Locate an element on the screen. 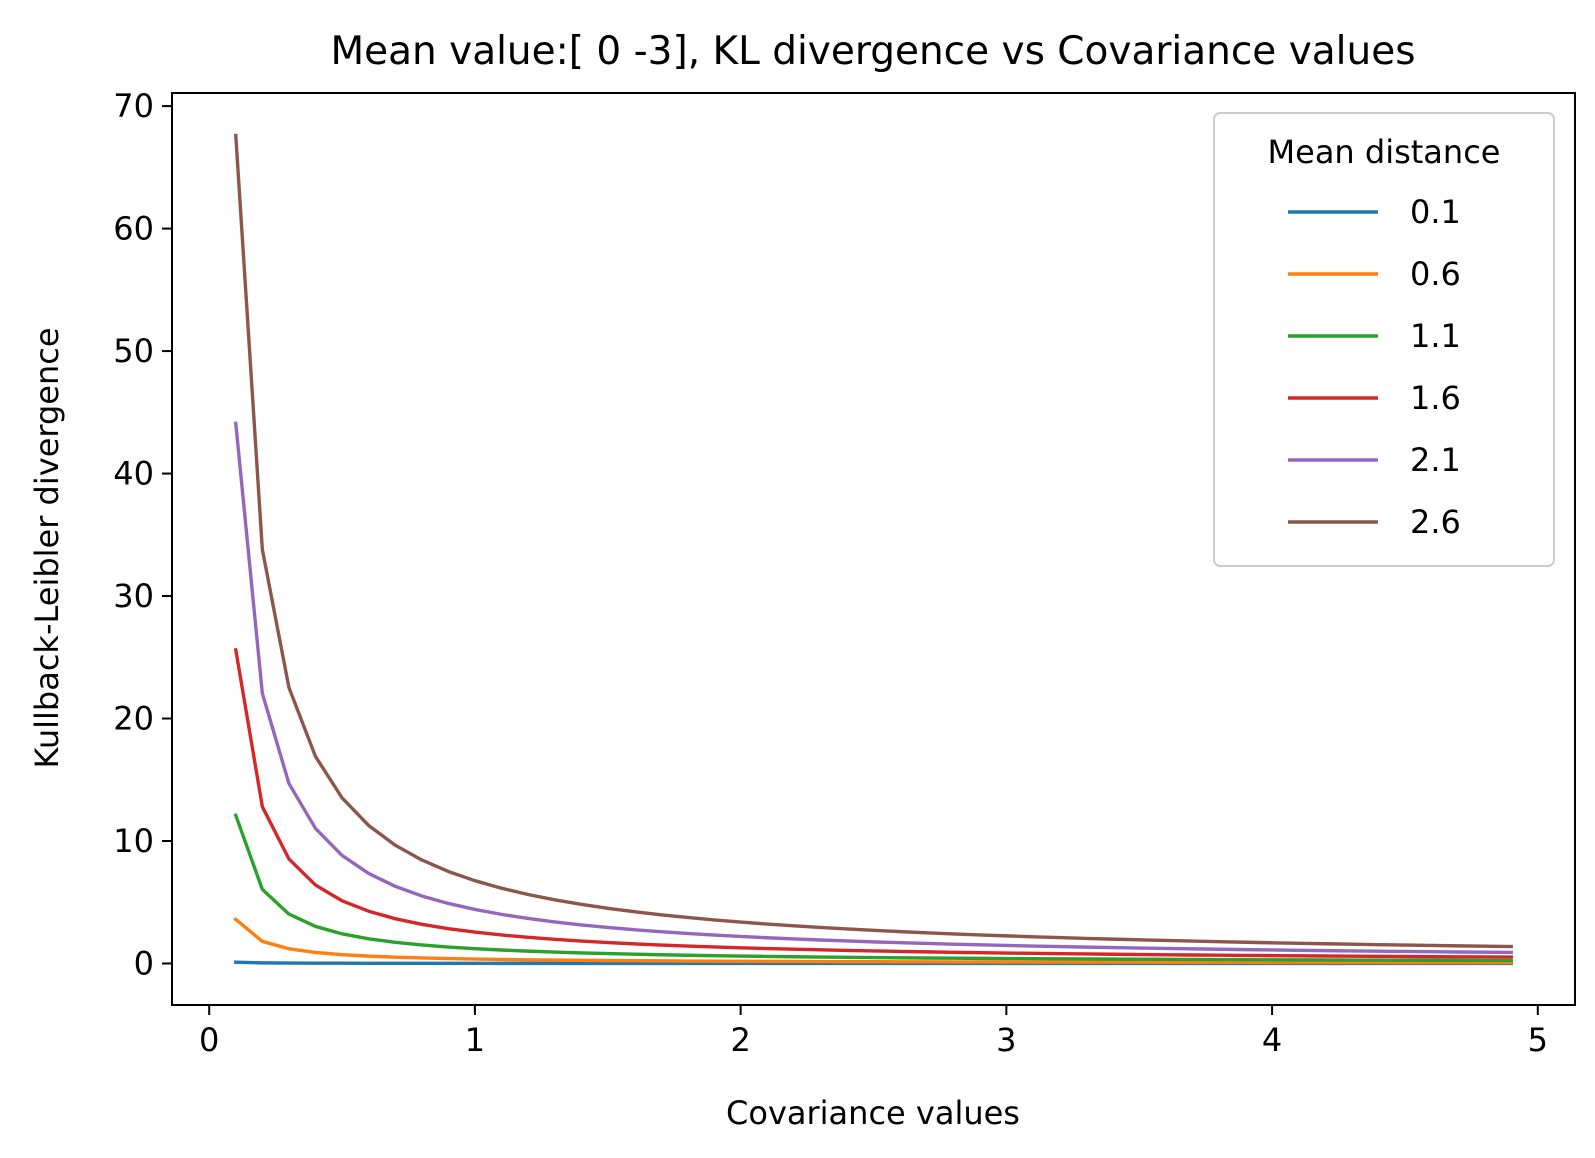  legend-label-2: 1.1 is located at coordinates (1435, 336).